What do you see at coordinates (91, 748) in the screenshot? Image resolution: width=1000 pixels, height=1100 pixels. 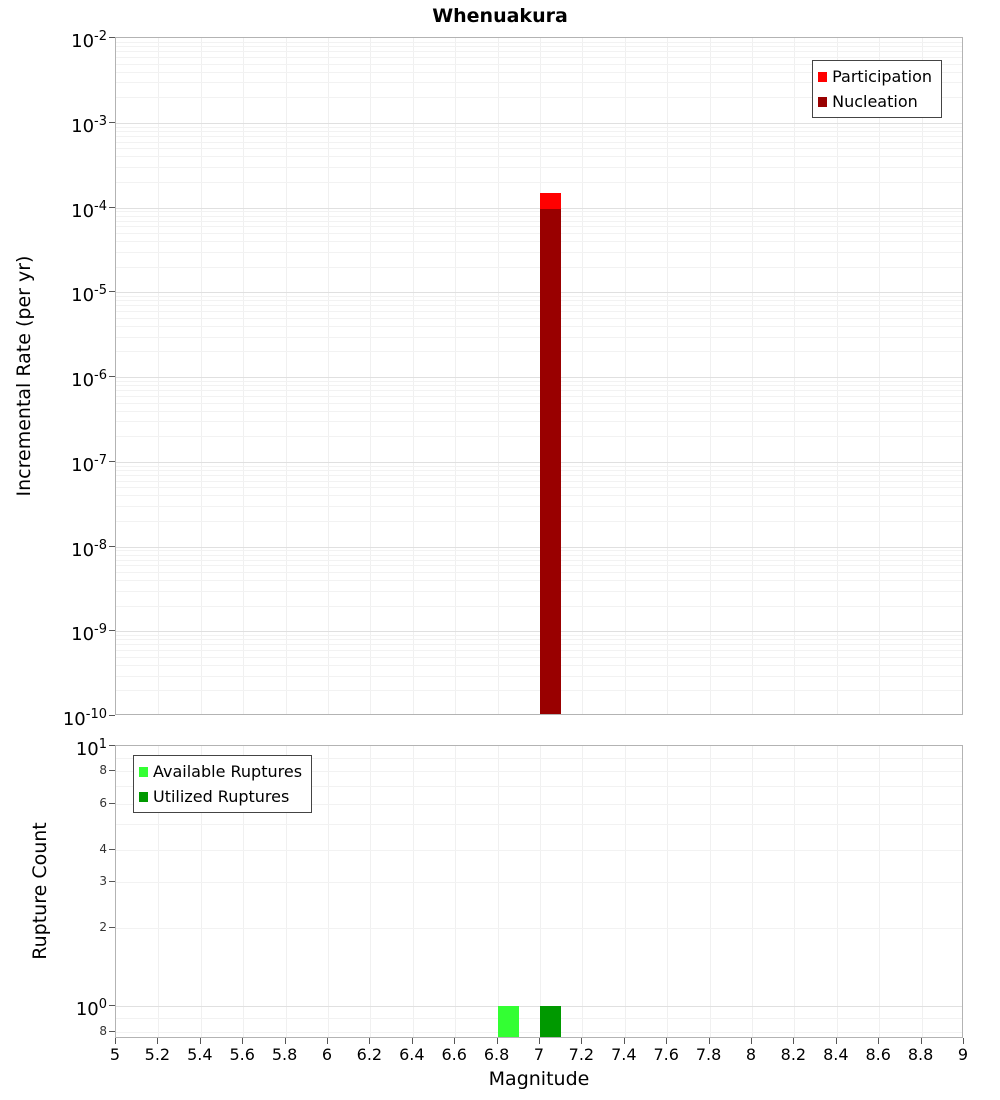 I see `y-tick-label: 10¹` at bounding box center [91, 748].